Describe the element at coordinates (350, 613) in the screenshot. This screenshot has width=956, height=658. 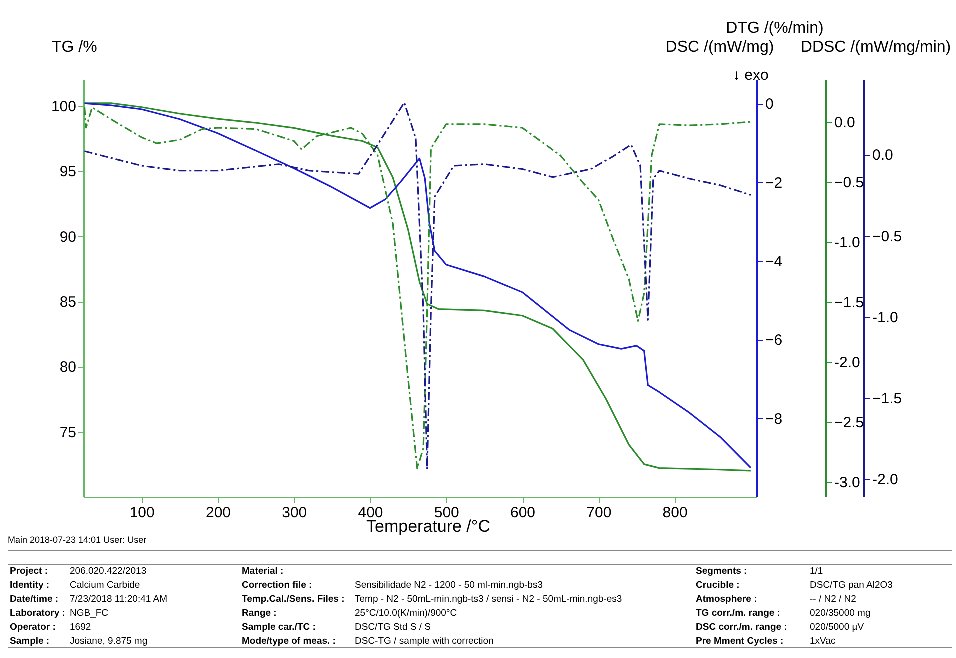
I see `text: Range : 25°C/10.0(K/min)/900°C` at that location.